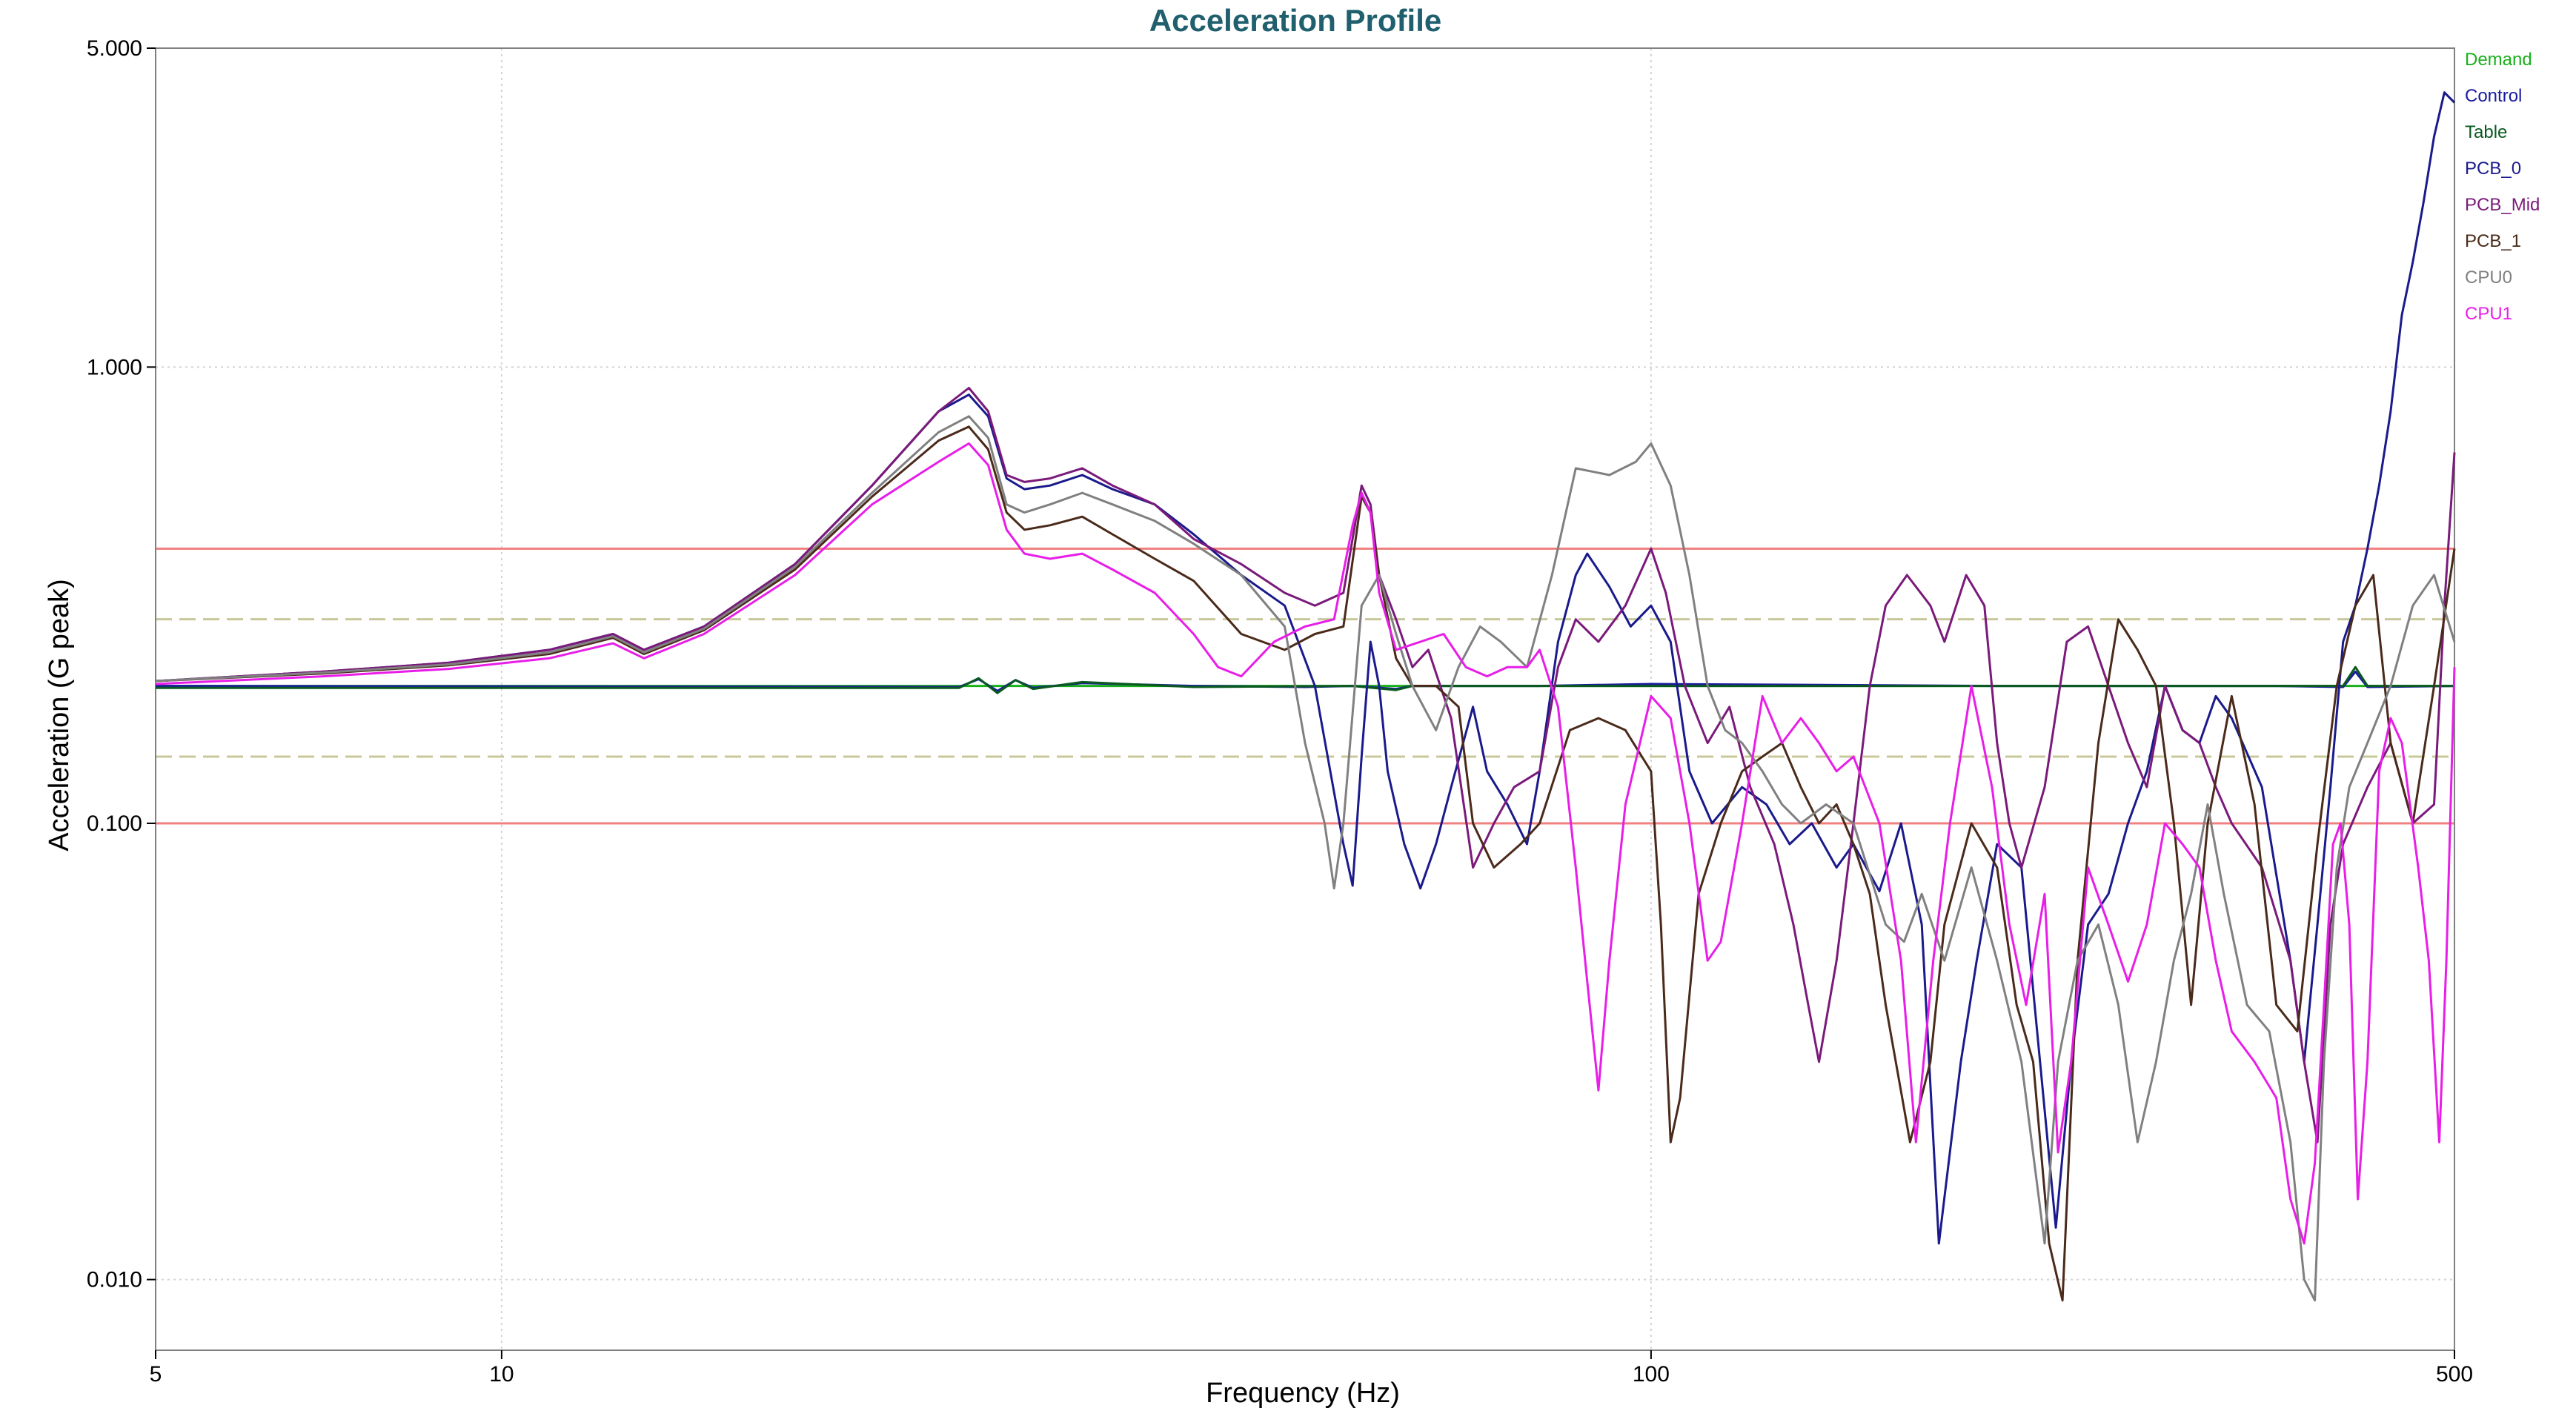 The image size is (2576, 1411). Describe the element at coordinates (1295, 20) in the screenshot. I see `chart-title: Acceleration Profile` at that location.